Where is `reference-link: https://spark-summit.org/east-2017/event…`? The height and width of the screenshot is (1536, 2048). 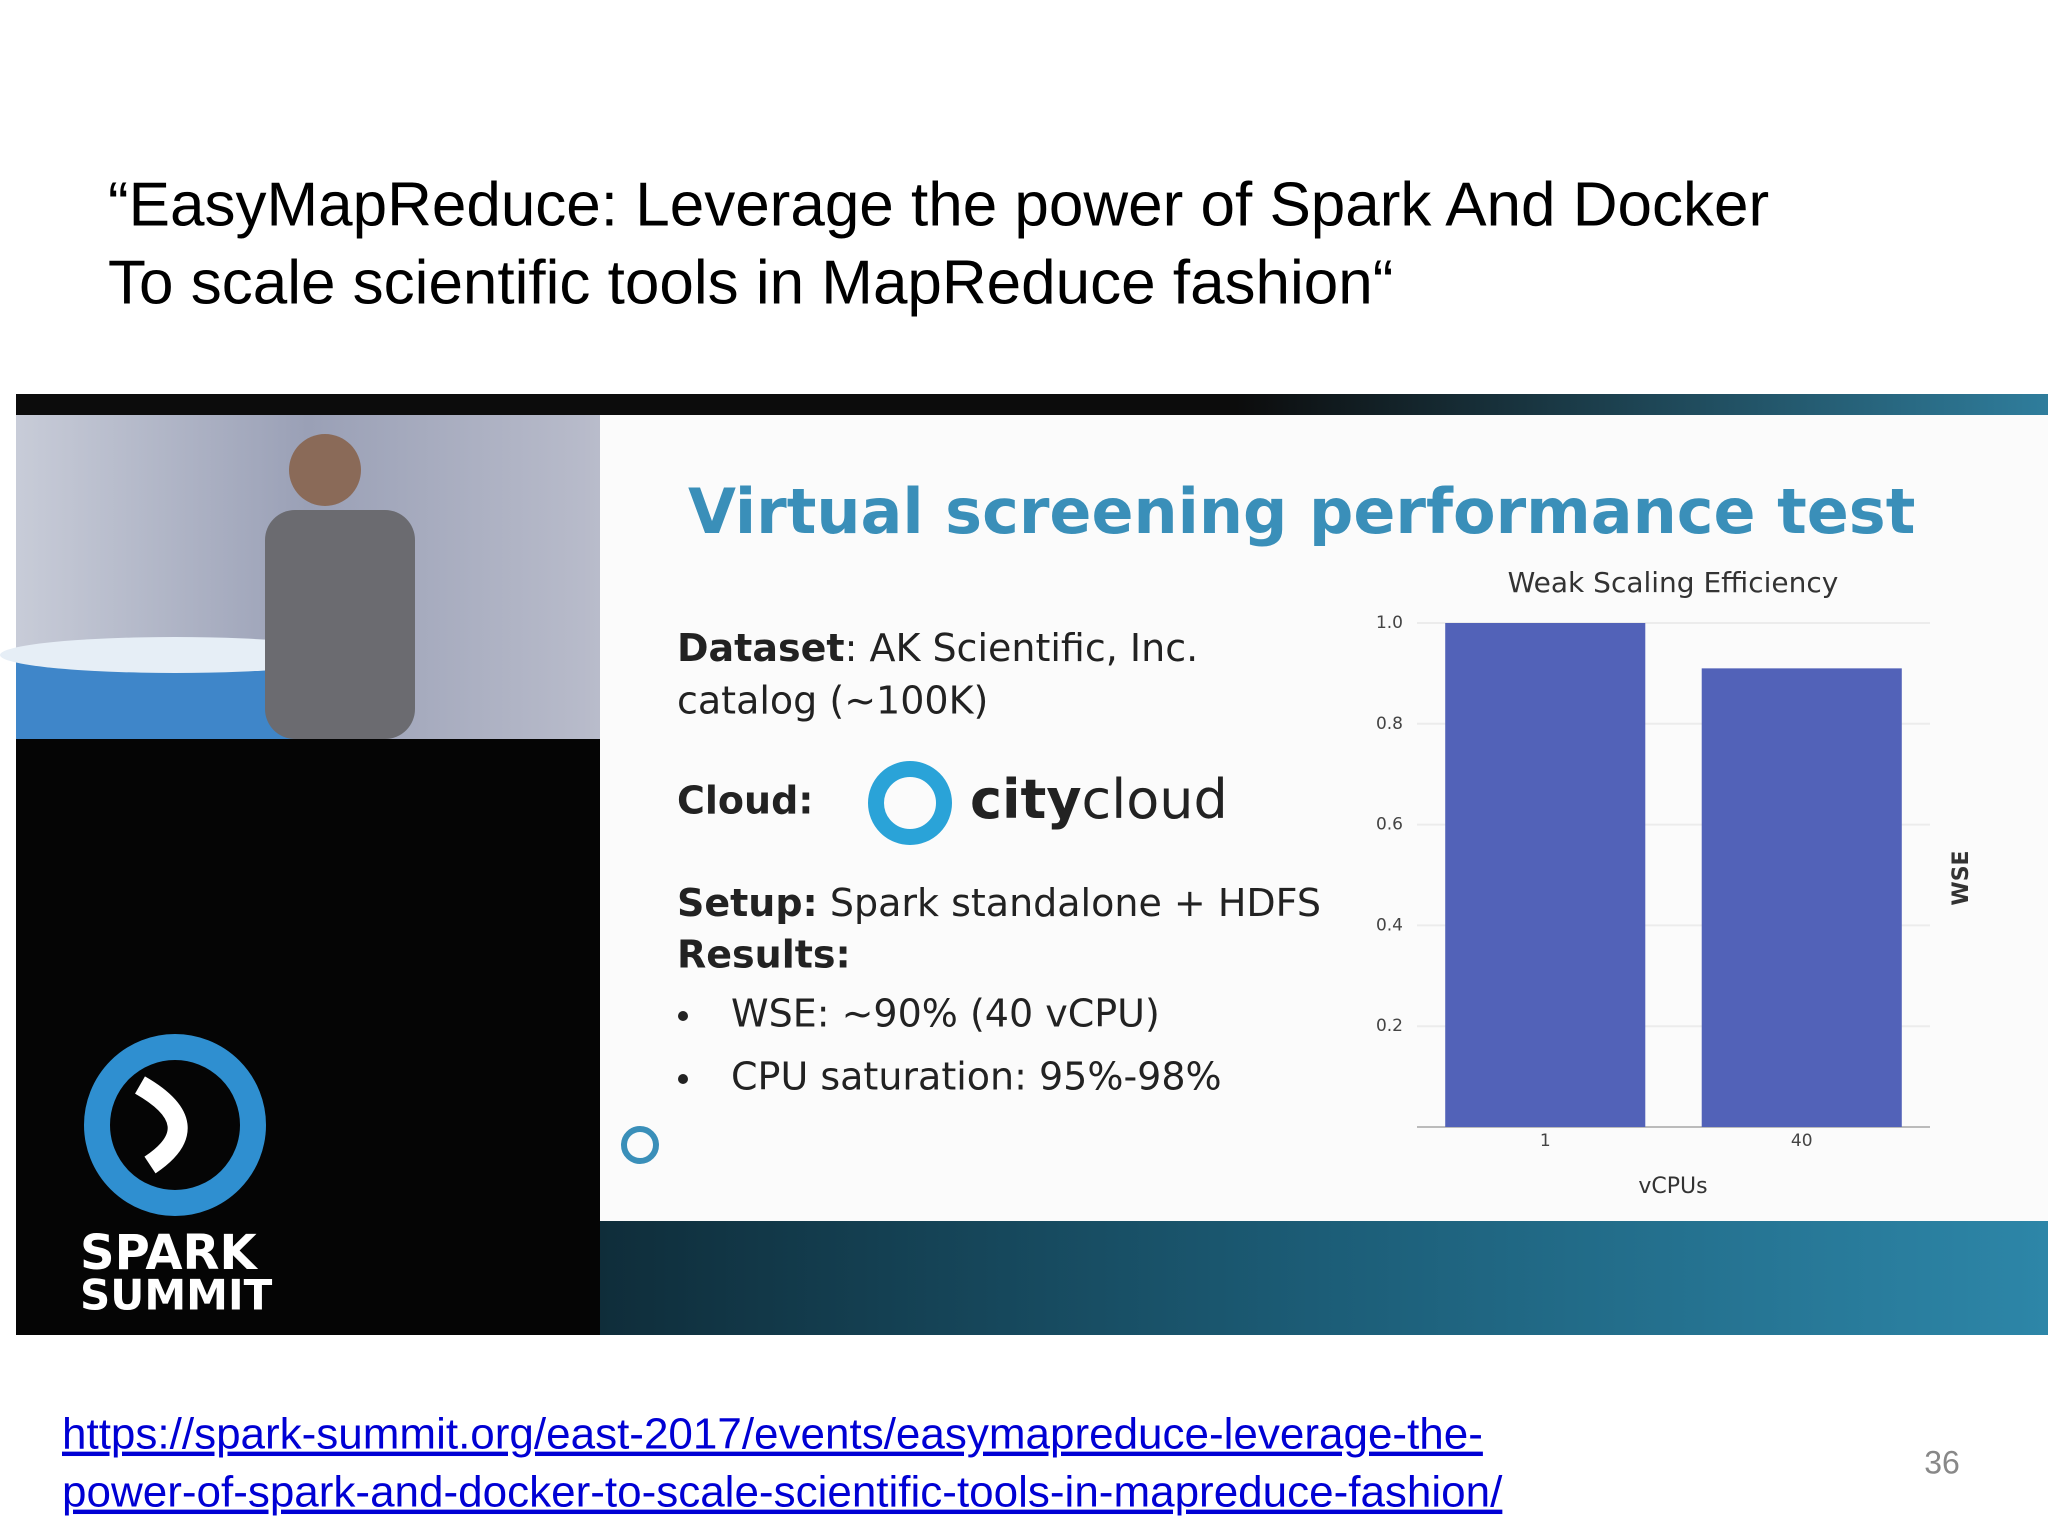
reference-link: https://spark-summit.org/east-2017/event… is located at coordinates (782, 1463).